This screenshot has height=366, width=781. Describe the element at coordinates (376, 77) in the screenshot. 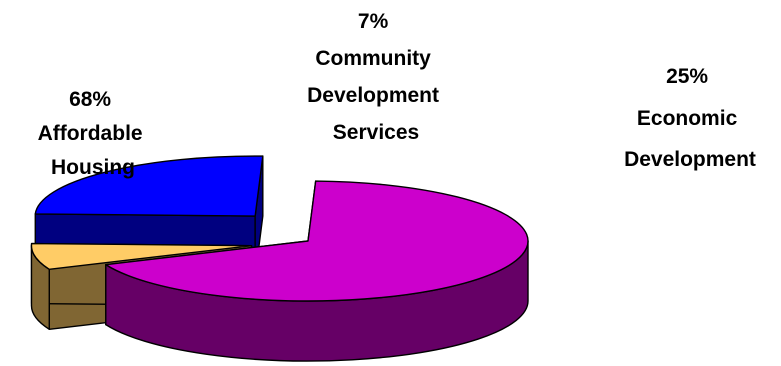

I see `label-community-development-services: 7% Community Development Services` at that location.